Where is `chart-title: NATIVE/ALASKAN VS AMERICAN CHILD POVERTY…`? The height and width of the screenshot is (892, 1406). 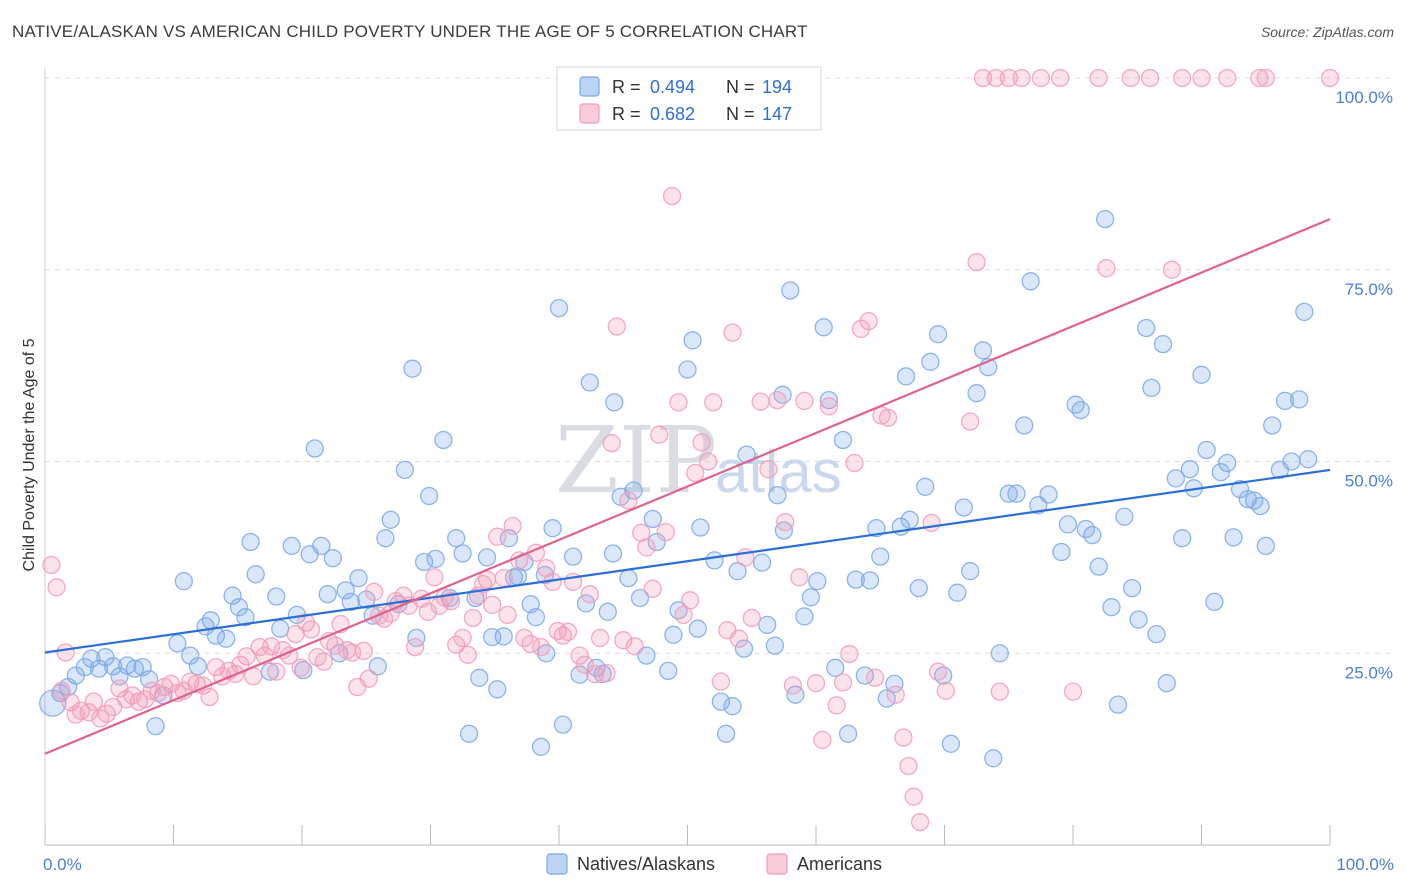
chart-title: NATIVE/ALASKAN VS AMERICAN CHILD POVERTY… is located at coordinates (410, 31).